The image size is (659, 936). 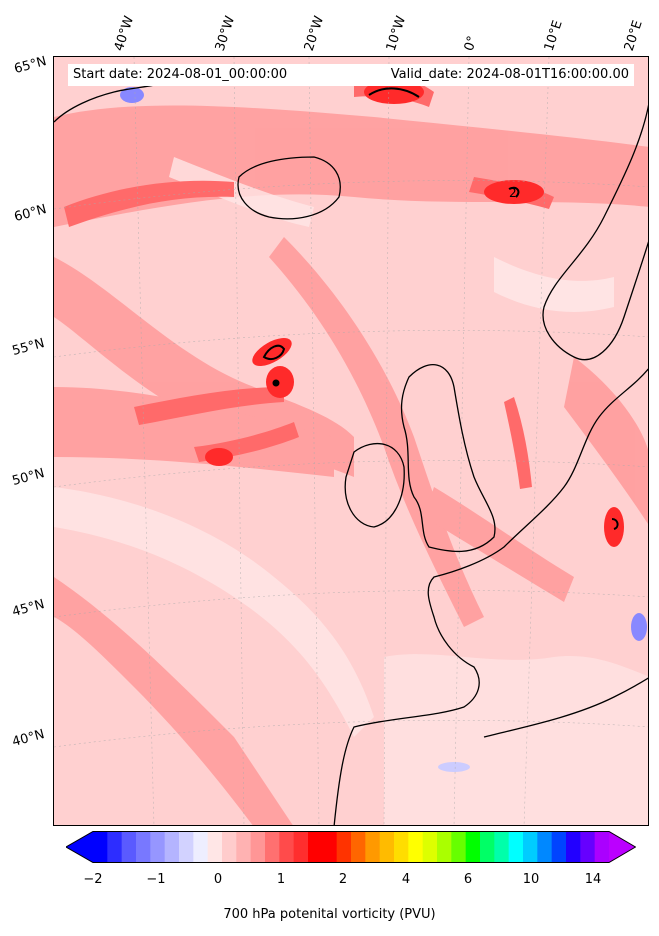 What do you see at coordinates (633, 35) in the screenshot?
I see `lon-label-20e: 20°E` at bounding box center [633, 35].